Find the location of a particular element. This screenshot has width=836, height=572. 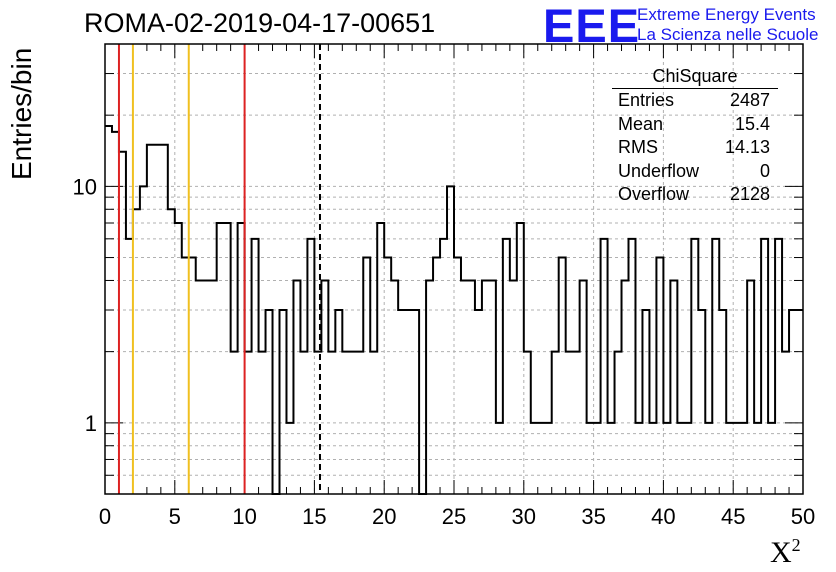

x-tick-label: 25 is located at coordinates (454, 516).